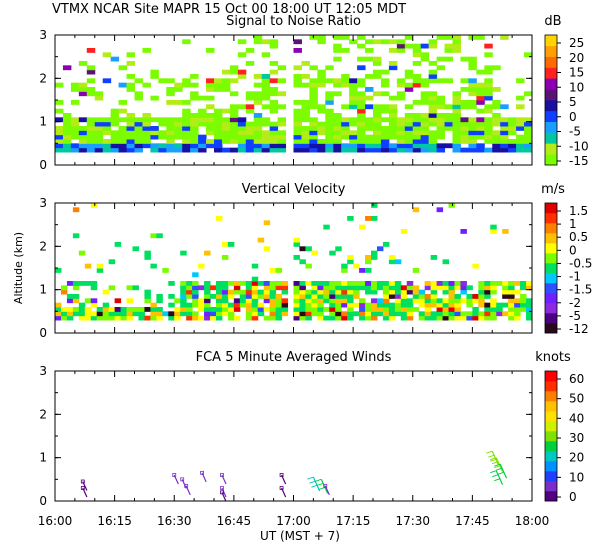 The image size is (600, 560). I want to click on panel-title: Vertical Velocity, so click(294, 189).